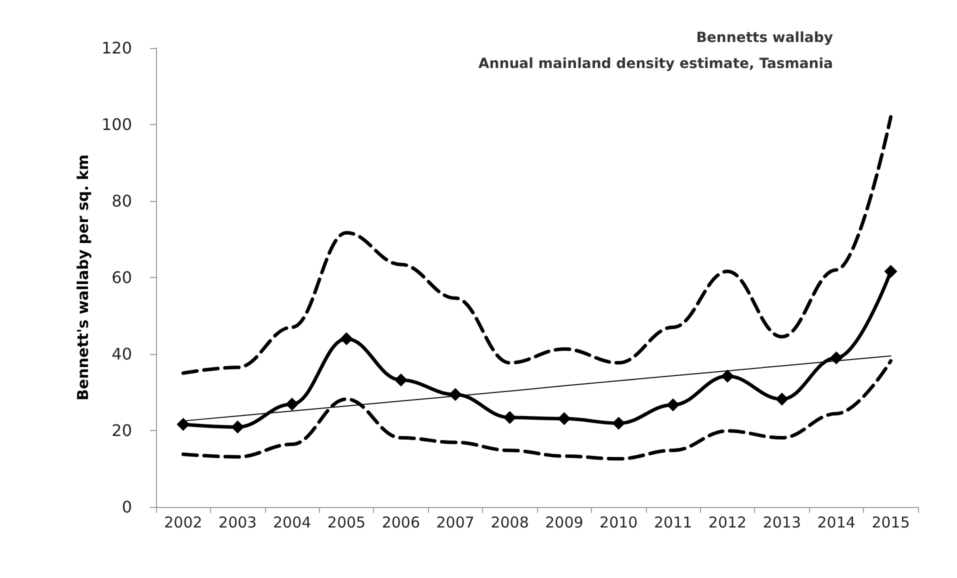 This screenshot has width=957, height=578. I want to click on x-tick-label: 2002, so click(183, 523).